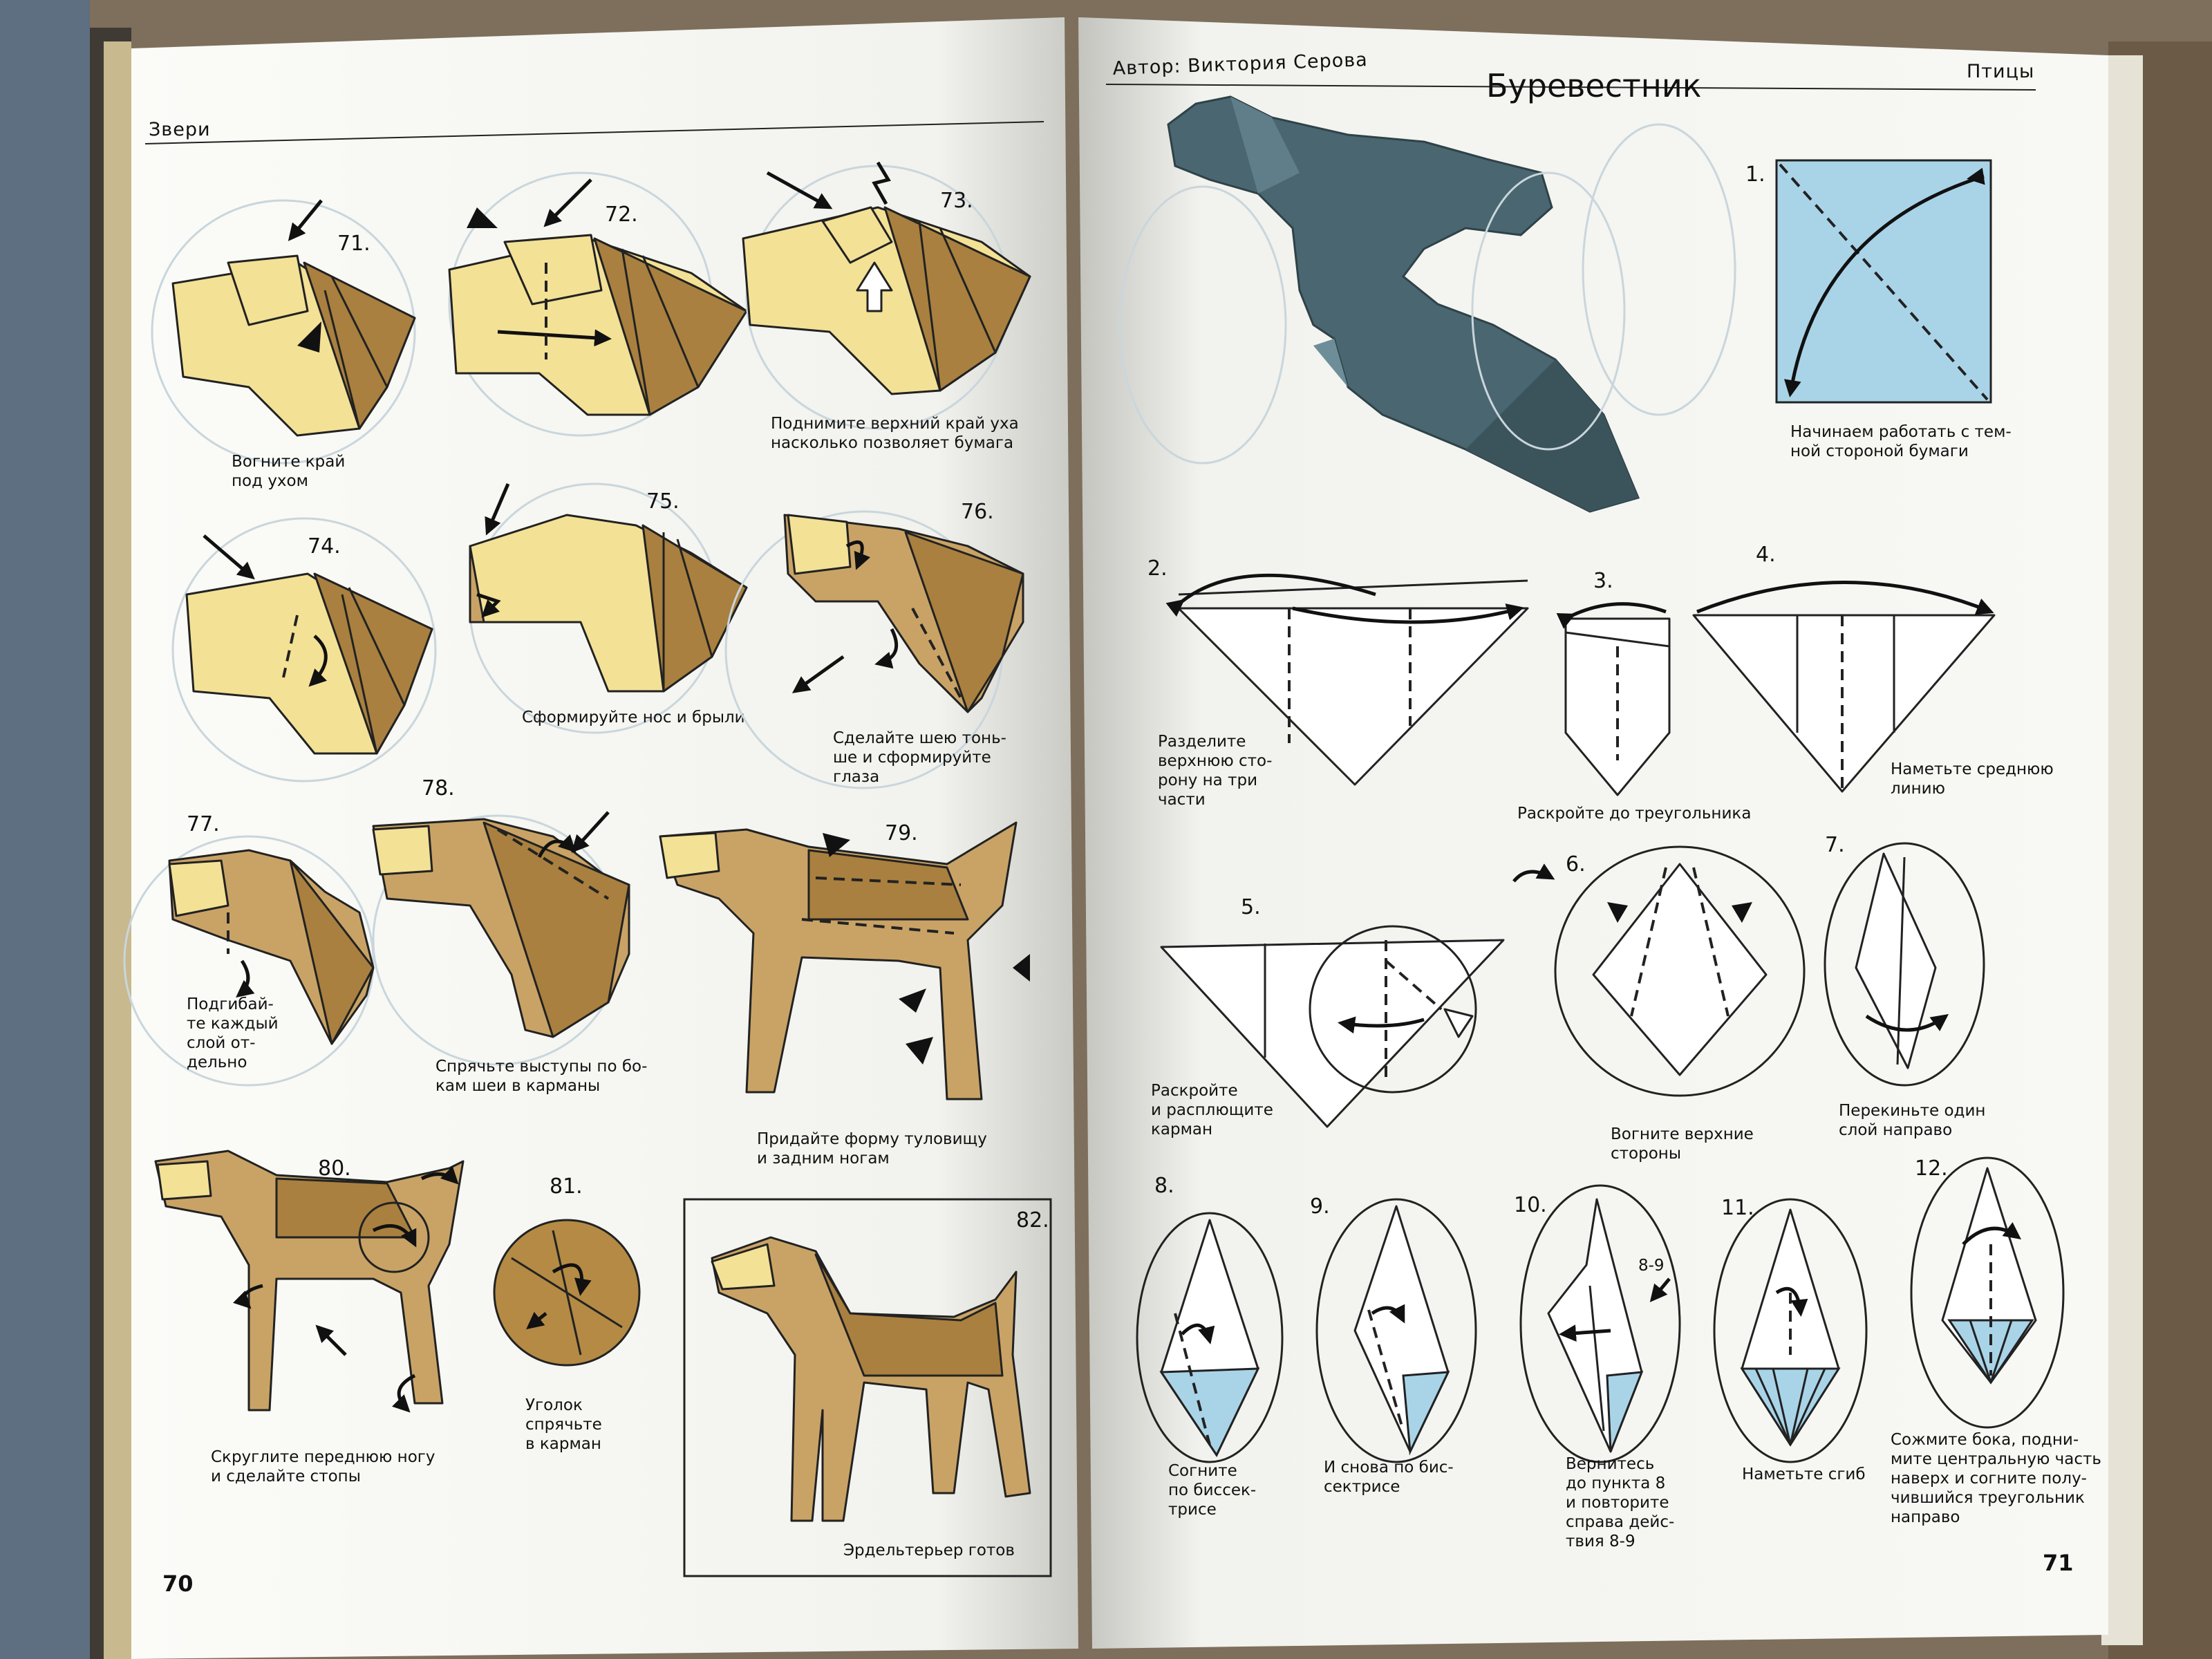 The image size is (2212, 1659). Describe the element at coordinates (920, 738) in the screenshot. I see `step-caption-line: Сделайте шею тонь-` at that location.